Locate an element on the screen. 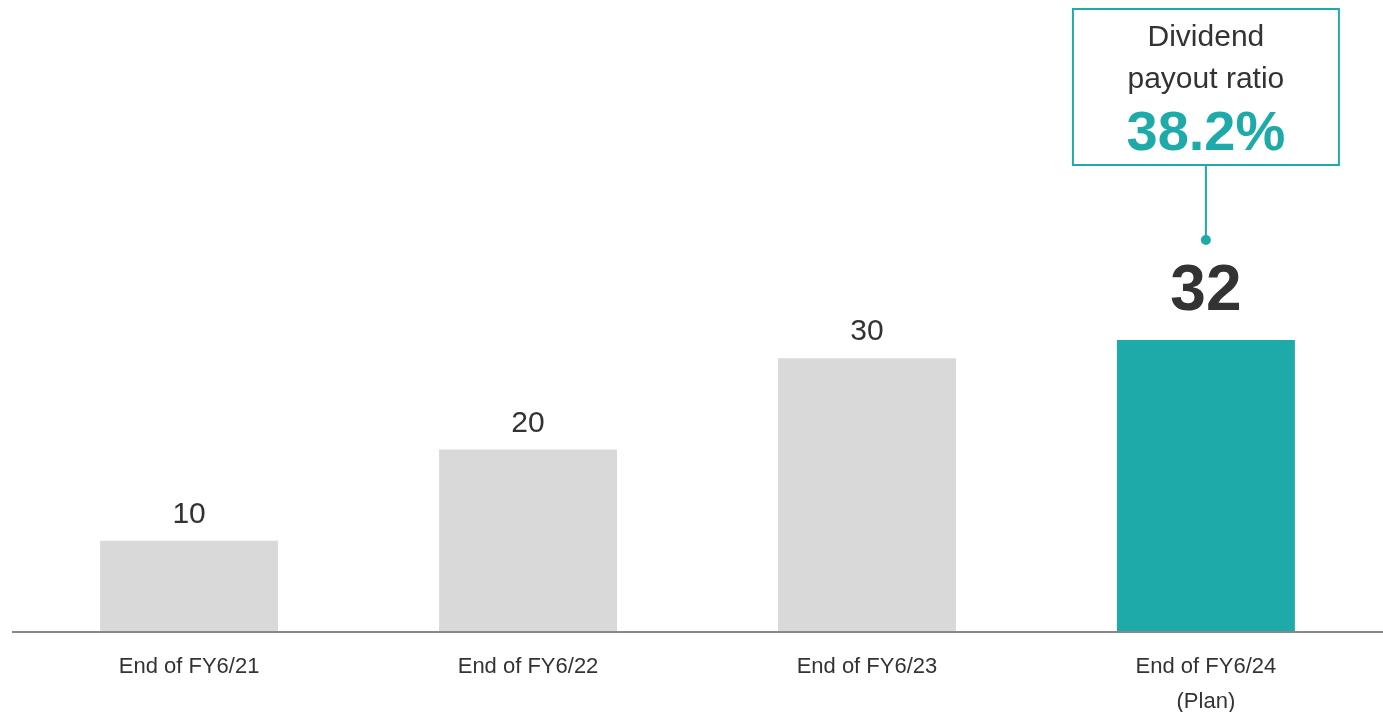  x-tick-label: End of FY6/24 (Plan) is located at coordinates (1206, 682).